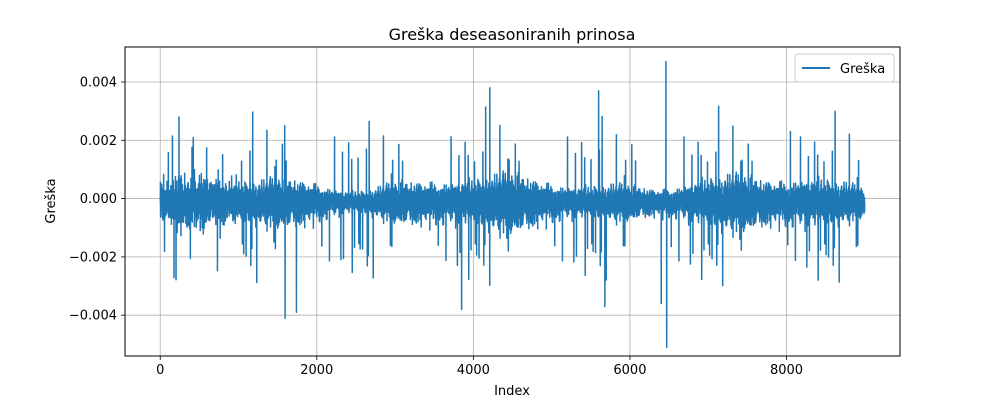 This screenshot has height=400, width=1000. What do you see at coordinates (51, 200) in the screenshot?
I see `y-axis-label: Greška` at bounding box center [51, 200].